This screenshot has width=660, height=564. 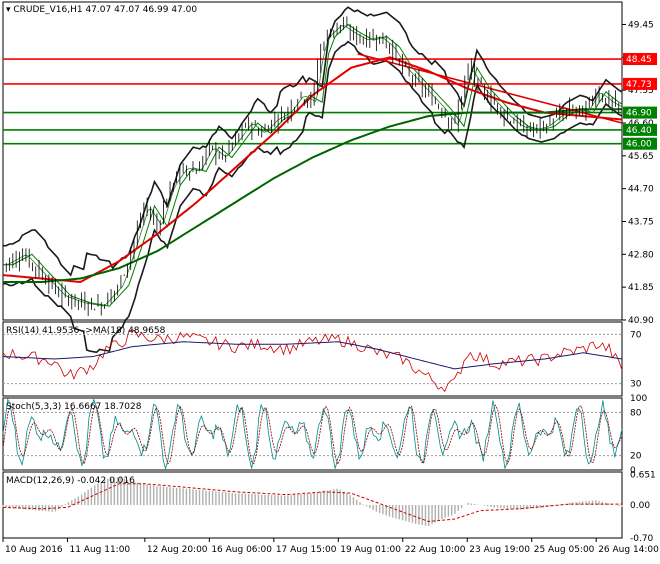 I want to click on time-tick-label: 23 Aug 19:00, so click(x=499, y=550).